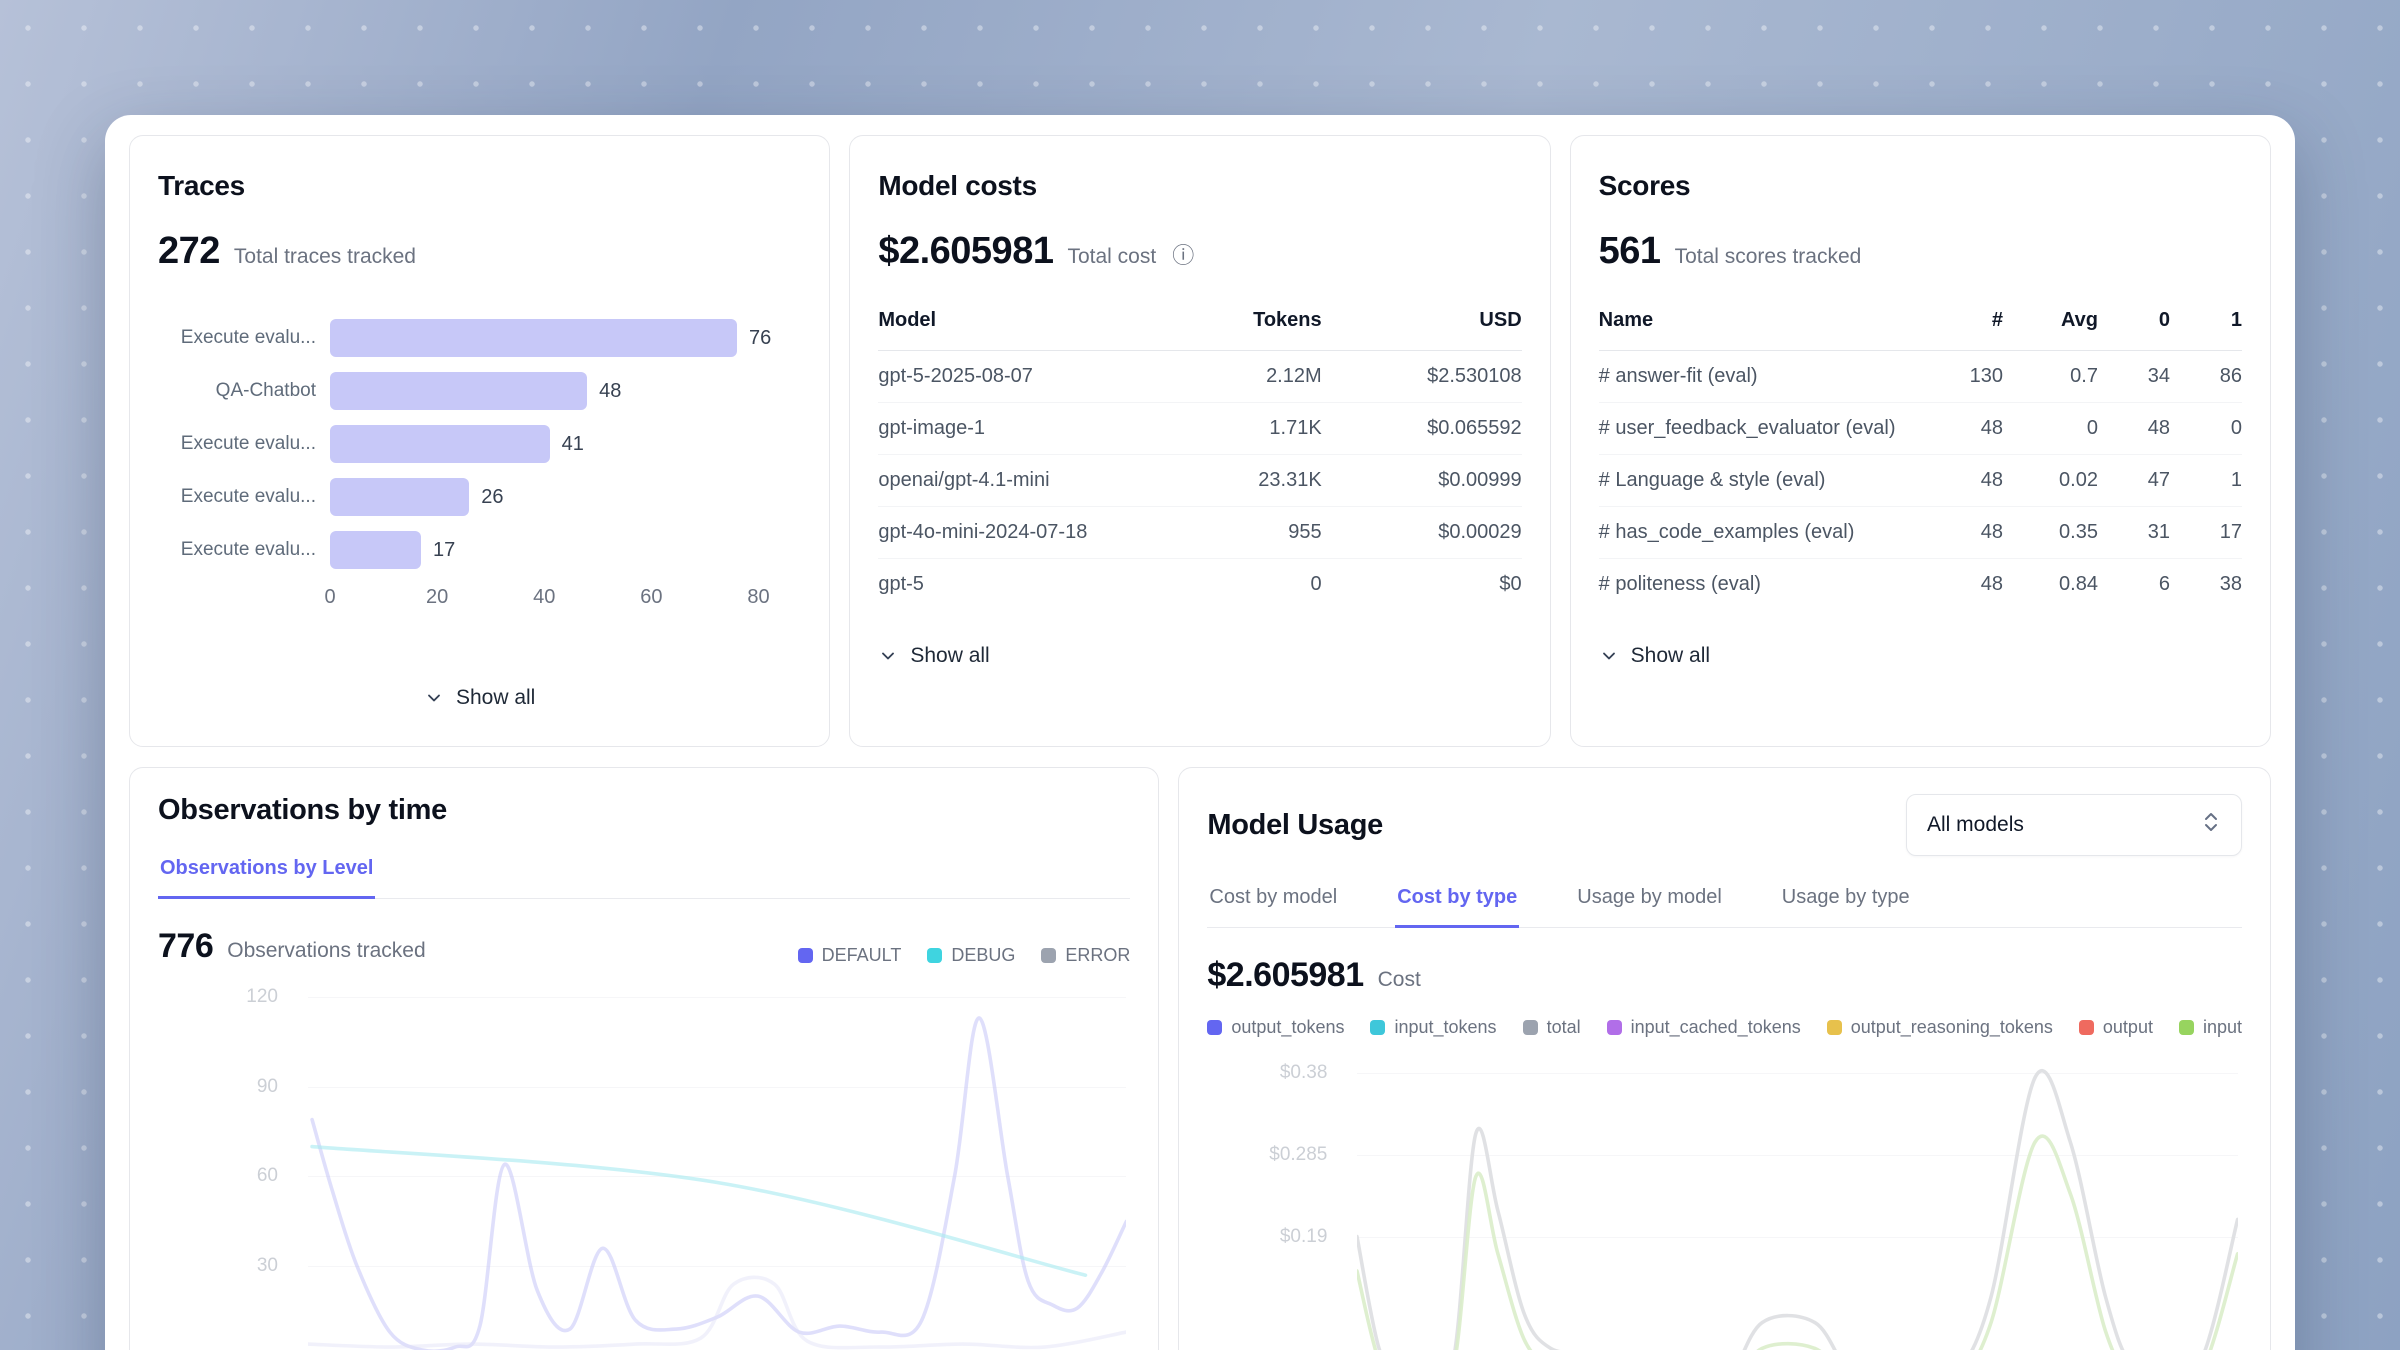 The image size is (2400, 1350). Describe the element at coordinates (1649, 897) in the screenshot. I see `tab-usage-by-model: Usage by model` at that location.